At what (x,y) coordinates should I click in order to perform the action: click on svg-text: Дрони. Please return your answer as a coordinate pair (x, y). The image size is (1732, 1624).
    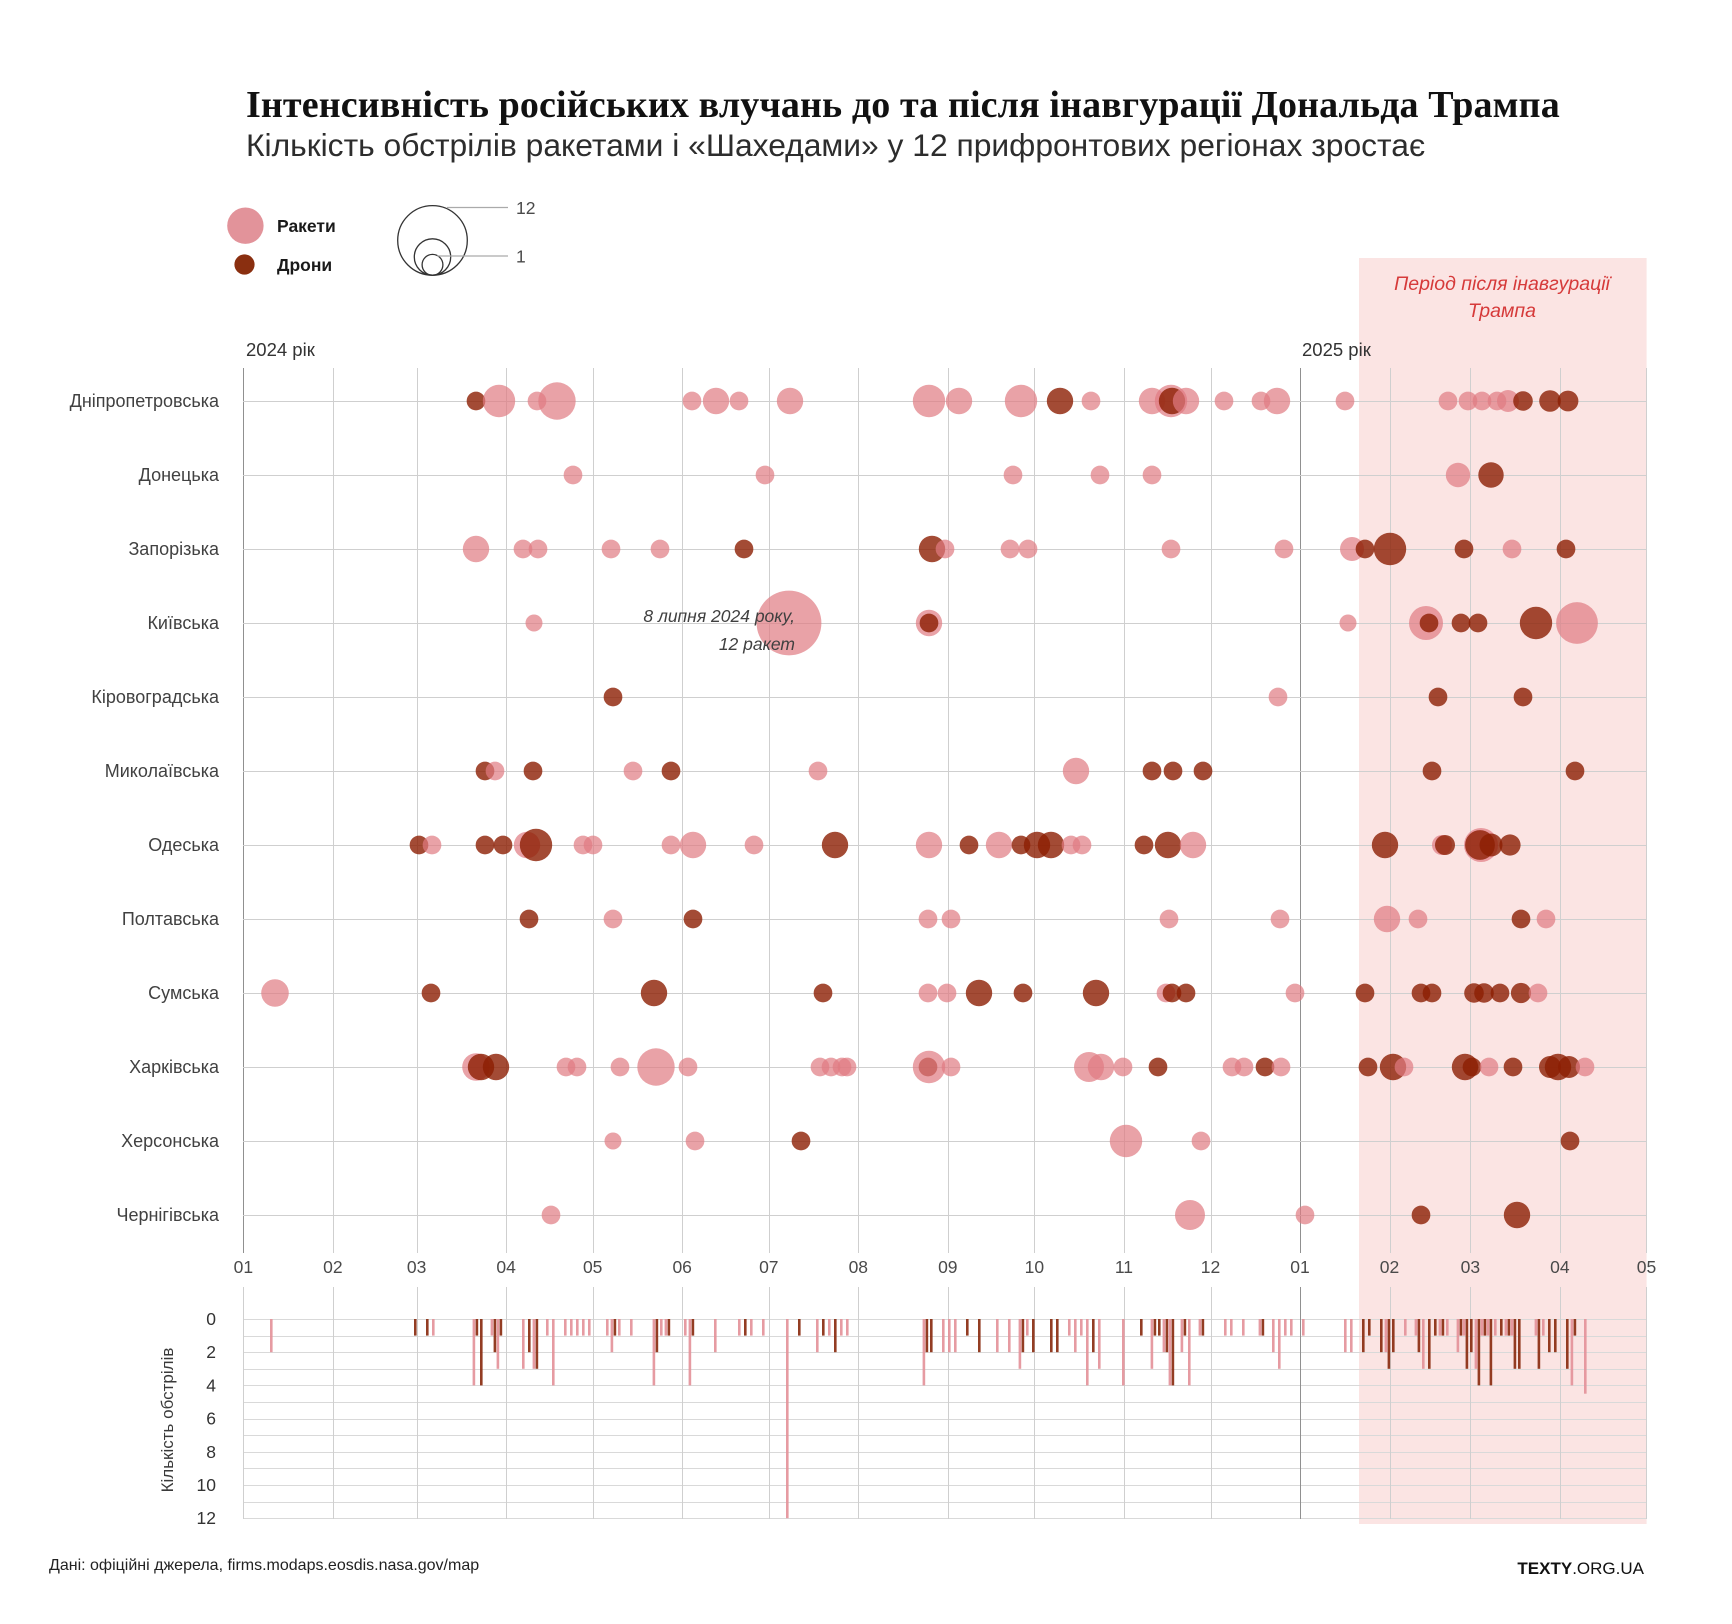
    Looking at the image, I should click on (304, 265).